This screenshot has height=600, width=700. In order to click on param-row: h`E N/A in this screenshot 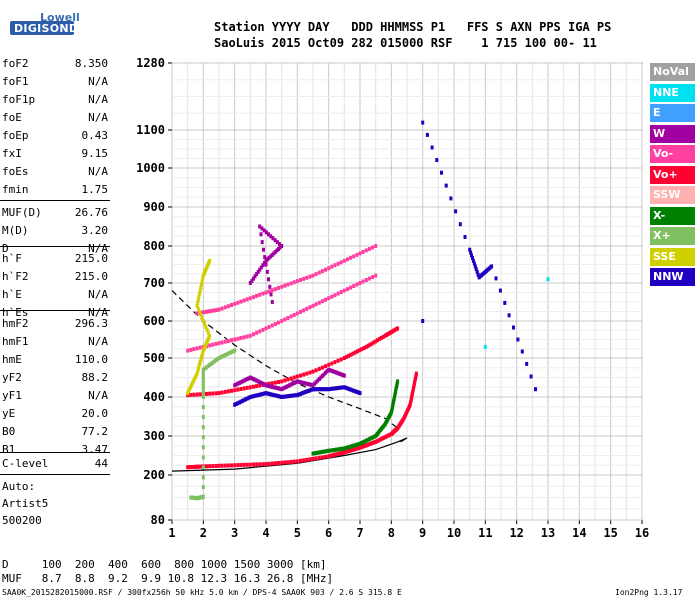, I will do `click(55, 297)`.